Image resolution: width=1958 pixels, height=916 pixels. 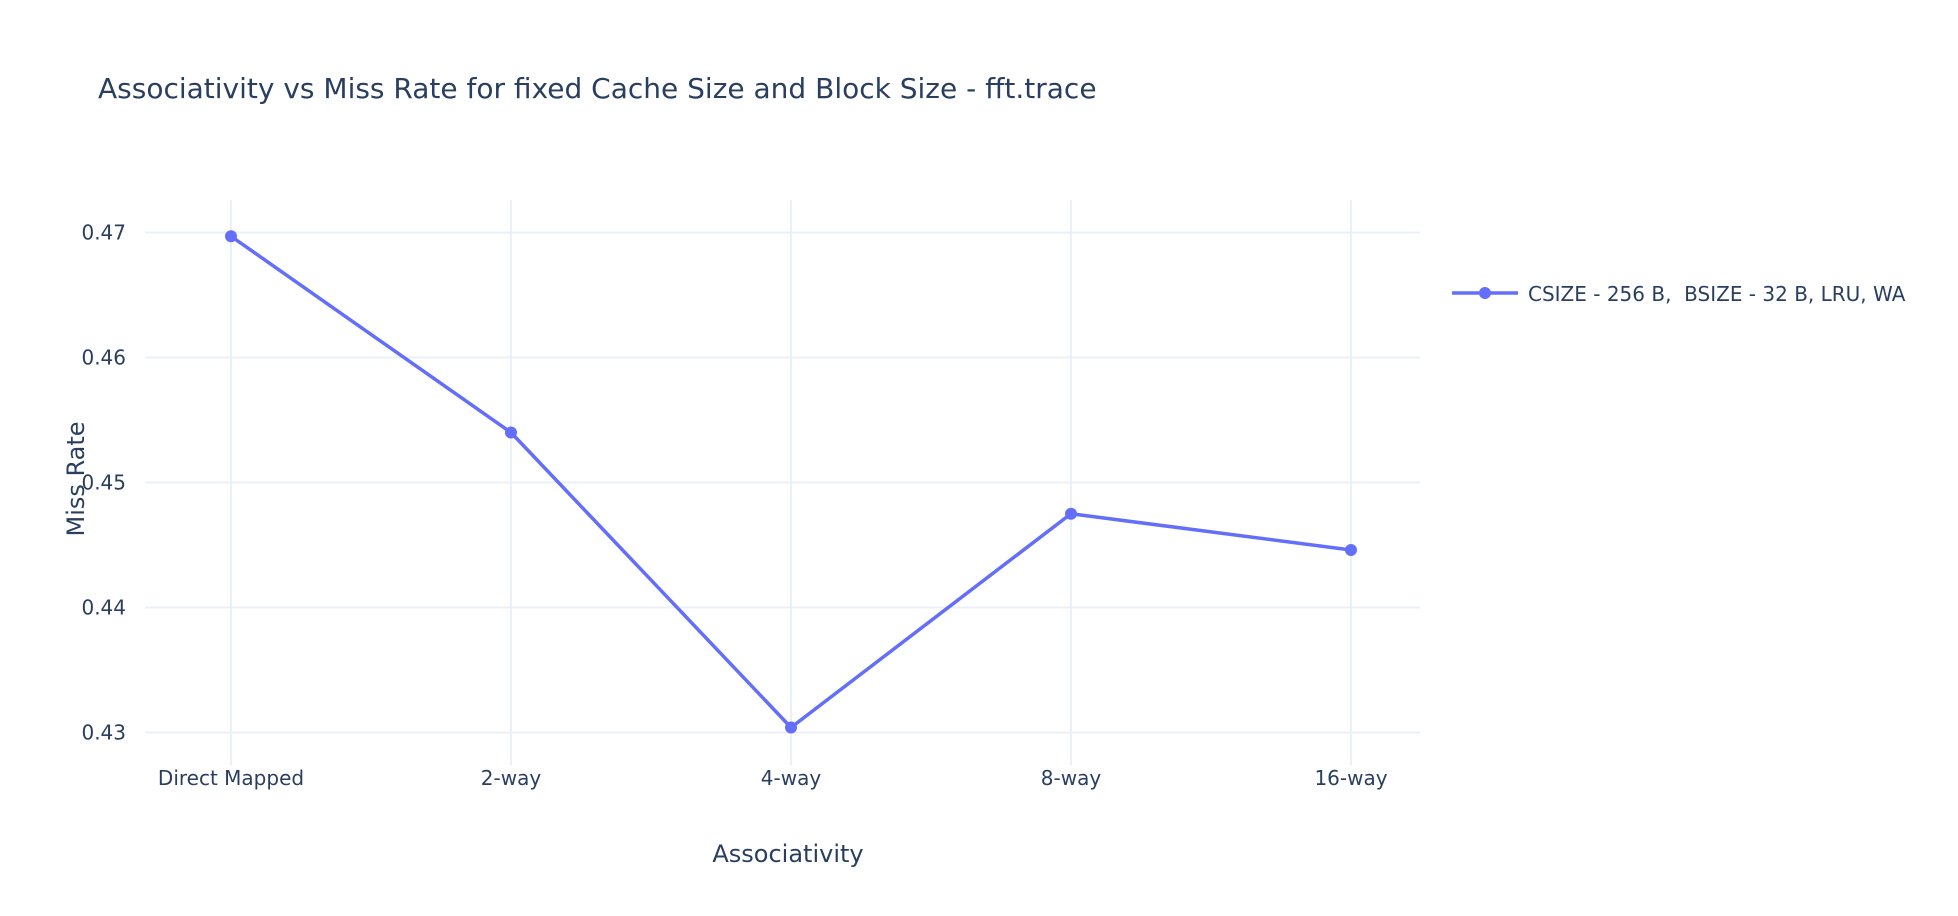 What do you see at coordinates (1485, 293) in the screenshot?
I see `legend-marker` at bounding box center [1485, 293].